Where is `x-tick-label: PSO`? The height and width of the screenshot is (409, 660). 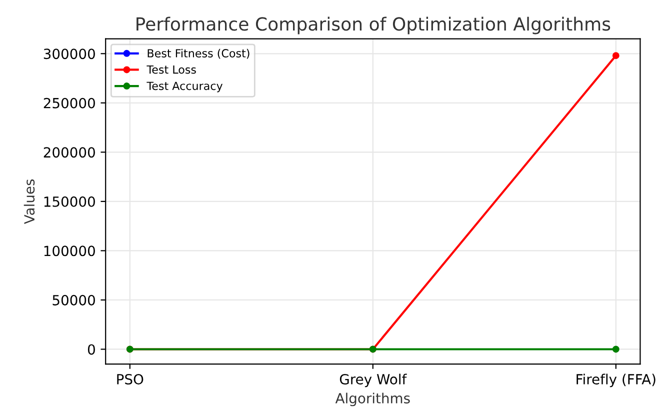 x-tick-label: PSO is located at coordinates (130, 379).